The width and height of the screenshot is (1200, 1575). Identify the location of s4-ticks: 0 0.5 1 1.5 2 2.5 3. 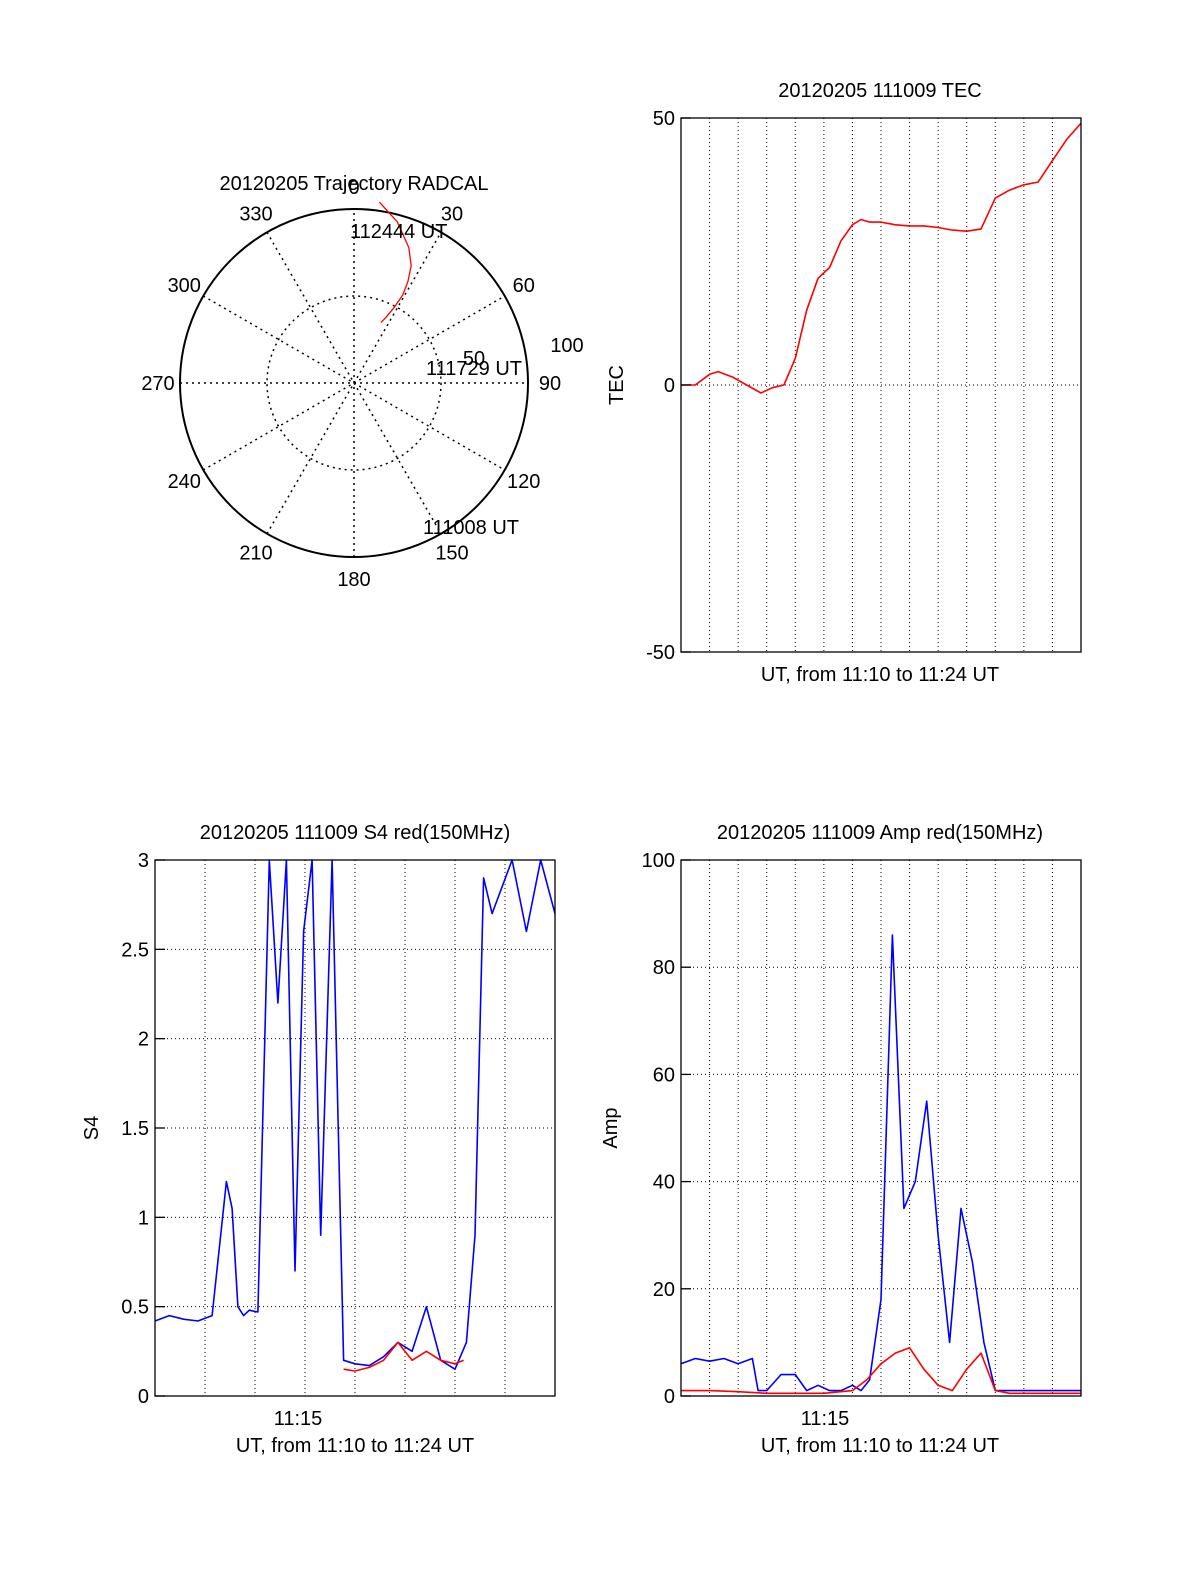
(143, 1129).